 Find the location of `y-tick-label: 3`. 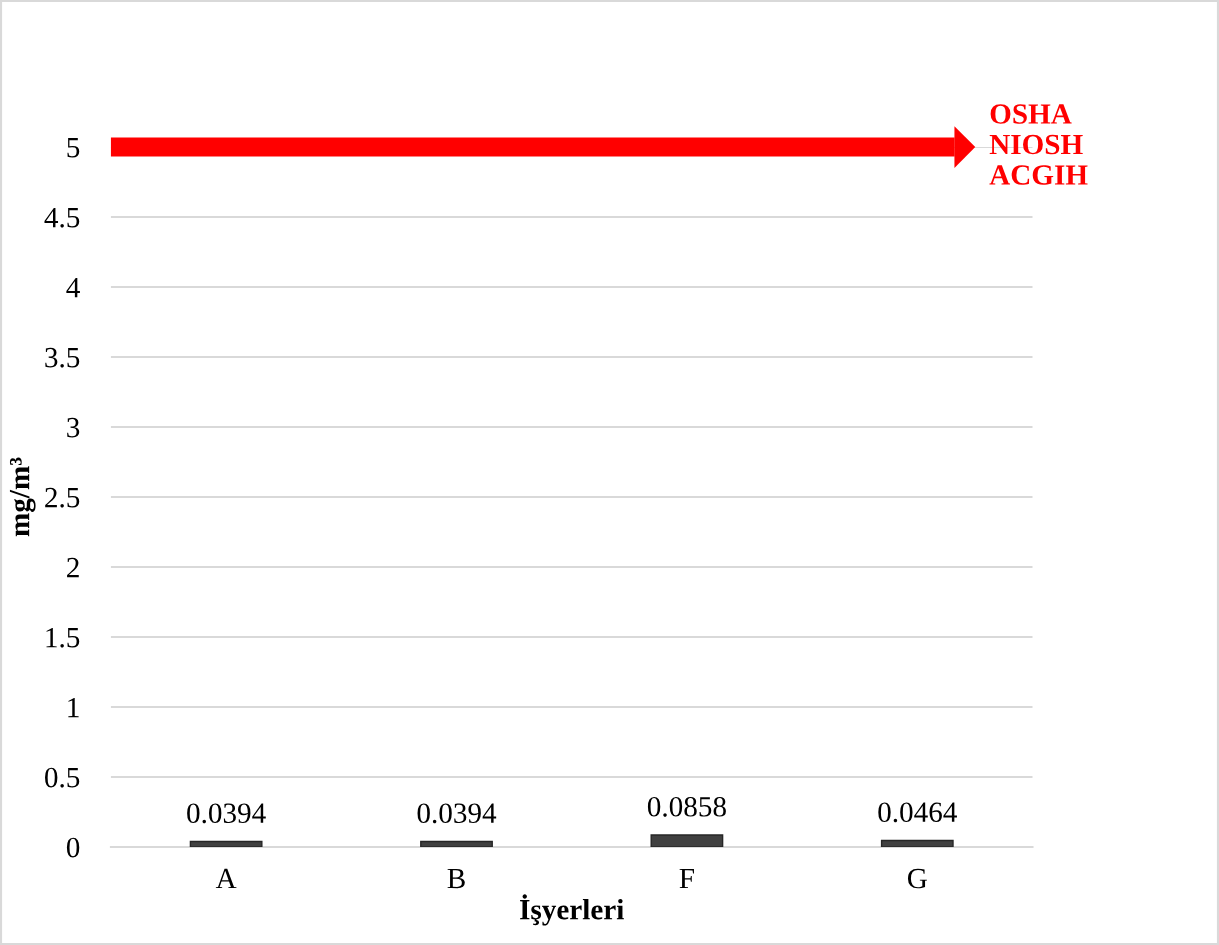

y-tick-label: 3 is located at coordinates (73, 427).